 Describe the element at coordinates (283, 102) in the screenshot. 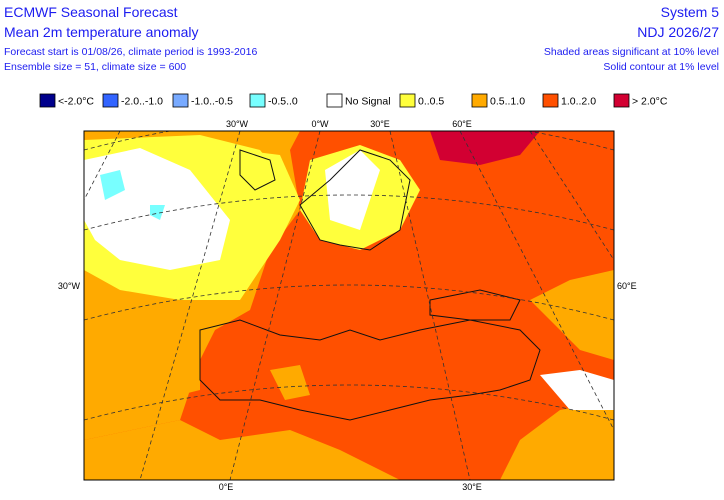

I see `legend-label: -0.5..0` at that location.